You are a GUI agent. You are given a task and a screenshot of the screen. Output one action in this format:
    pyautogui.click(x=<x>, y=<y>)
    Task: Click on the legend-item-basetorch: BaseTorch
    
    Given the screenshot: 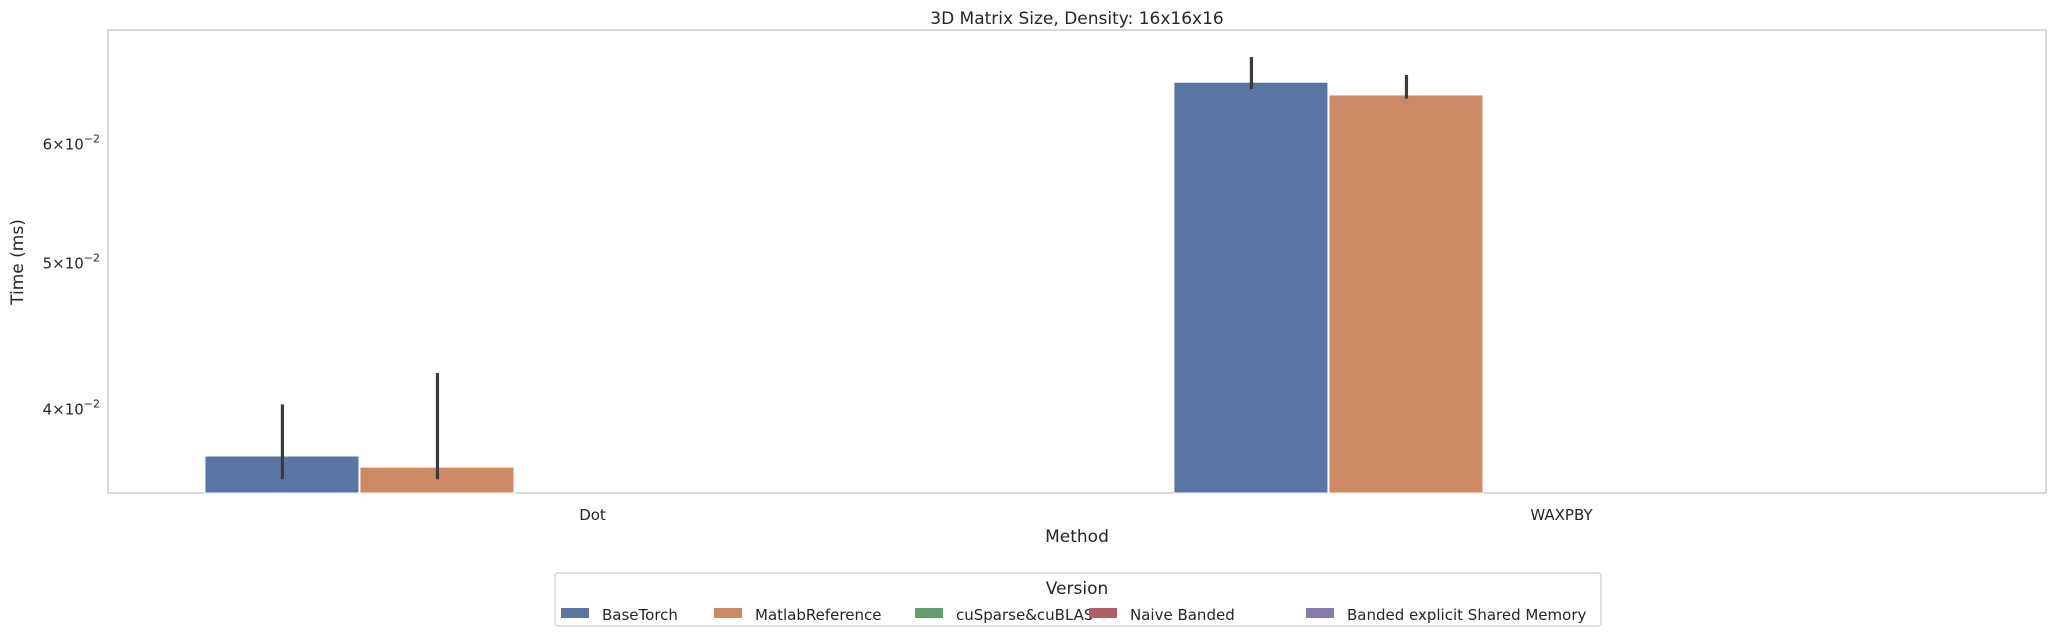 What is the action you would take?
    pyautogui.click(x=619, y=615)
    